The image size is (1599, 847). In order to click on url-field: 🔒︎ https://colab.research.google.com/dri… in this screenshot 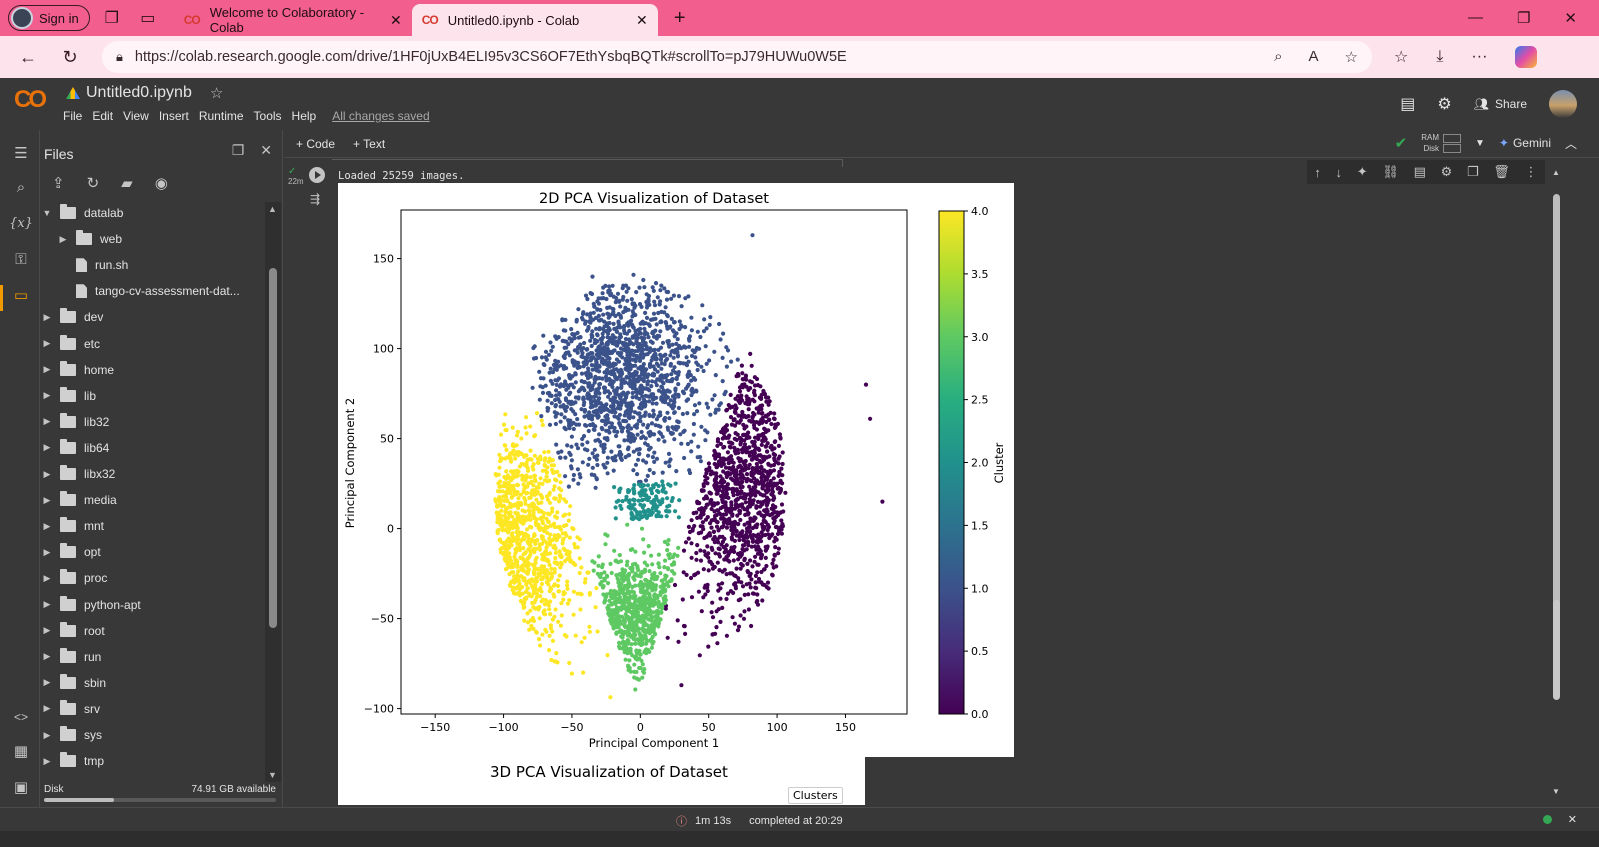, I will do `click(737, 57)`.